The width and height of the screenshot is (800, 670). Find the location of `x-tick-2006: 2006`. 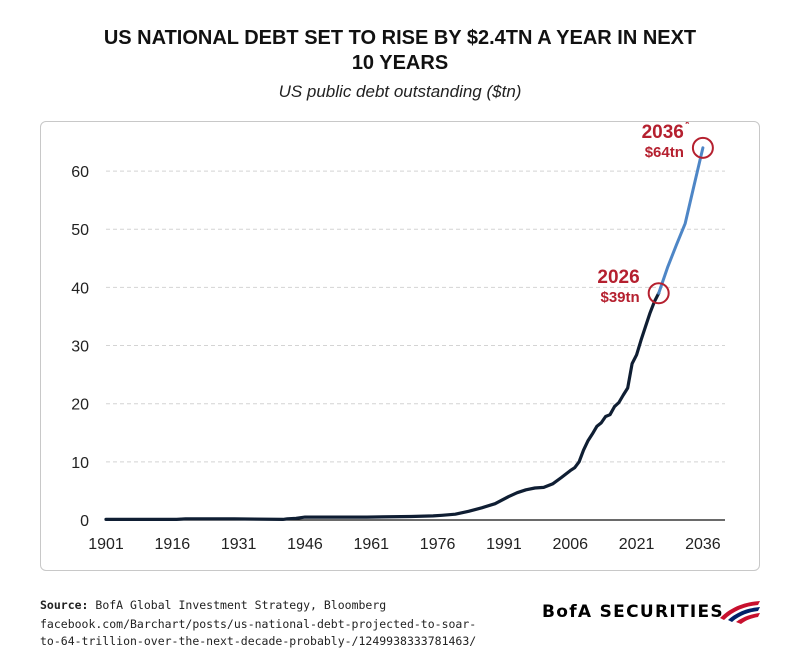

x-tick-2006: 2006 is located at coordinates (570, 544).